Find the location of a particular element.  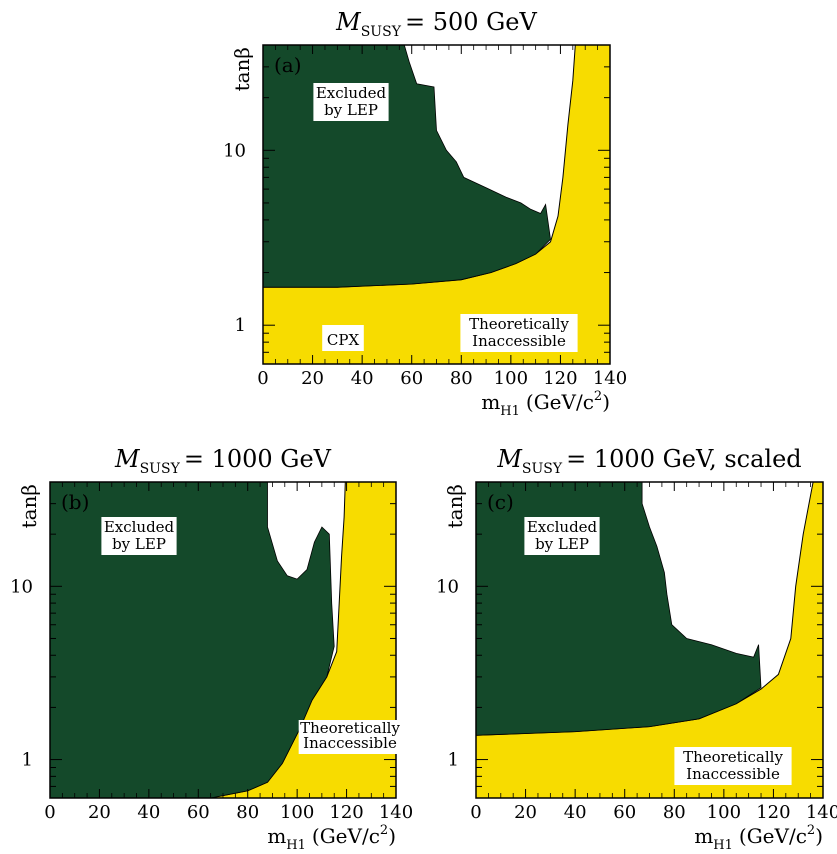

chart-title: MSUSY = 500 GeV is located at coordinates (436, 24).